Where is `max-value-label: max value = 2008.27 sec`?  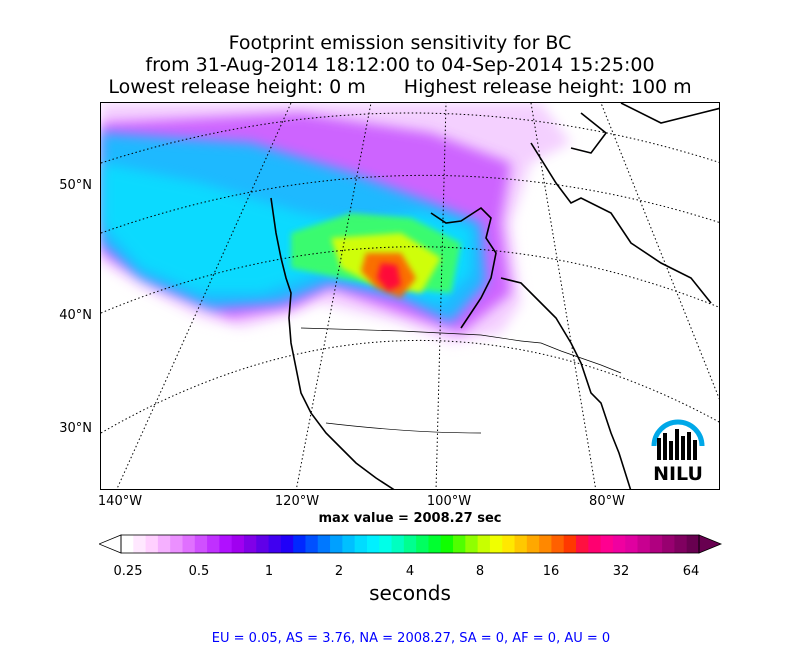
max-value-label: max value = 2008.27 sec is located at coordinates (410, 518).